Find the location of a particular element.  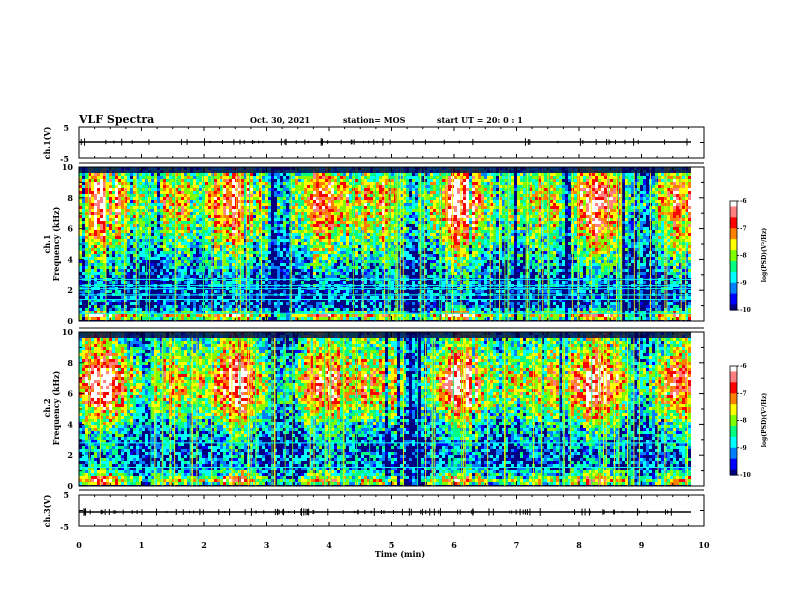

ch1-ytick-top: 5 is located at coordinates (66, 128).